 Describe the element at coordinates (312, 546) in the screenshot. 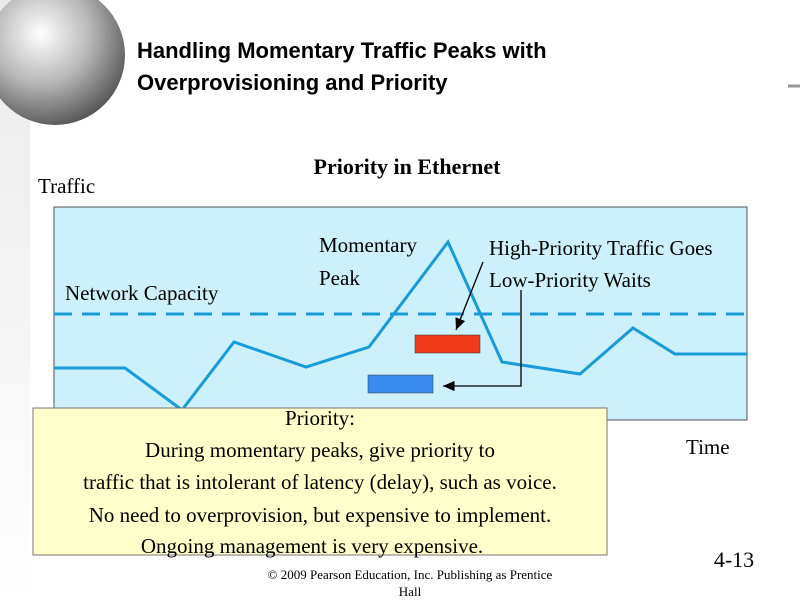

I see `callout-text: Ongoing management is very expensive.` at that location.